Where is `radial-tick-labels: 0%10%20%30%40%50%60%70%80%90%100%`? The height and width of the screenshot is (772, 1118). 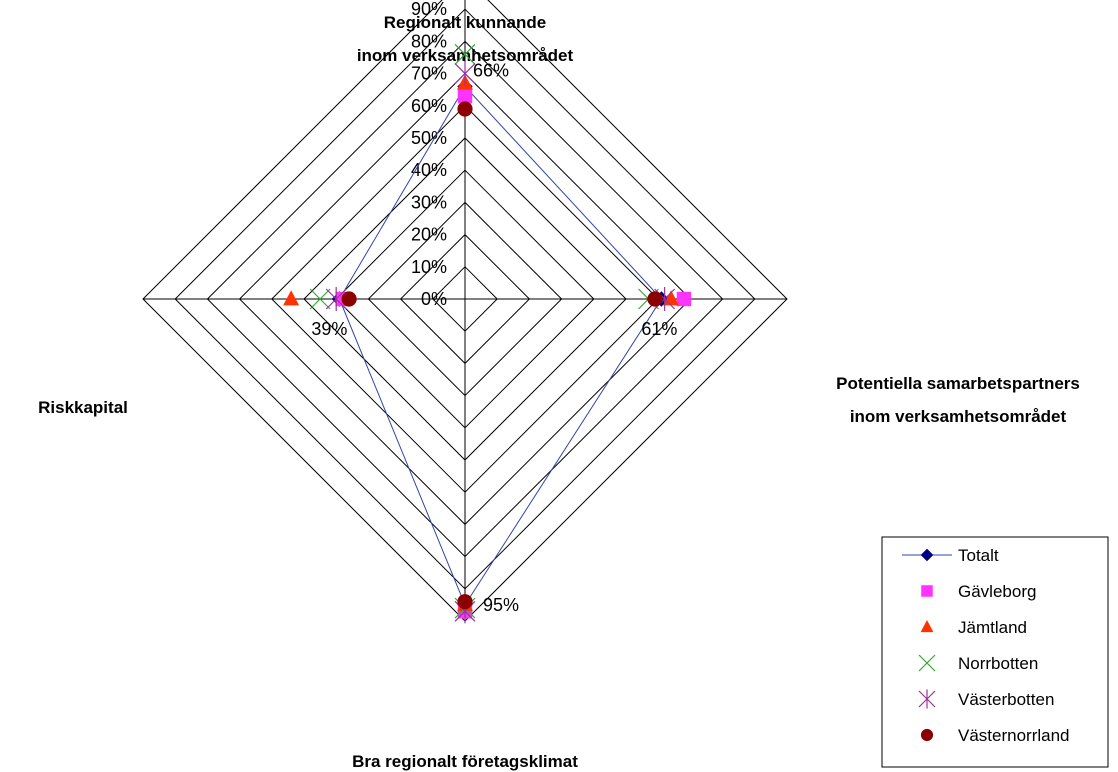 radial-tick-labels: 0%10%20%30%40%50%60%70%80%90%100% is located at coordinates (429, 154).